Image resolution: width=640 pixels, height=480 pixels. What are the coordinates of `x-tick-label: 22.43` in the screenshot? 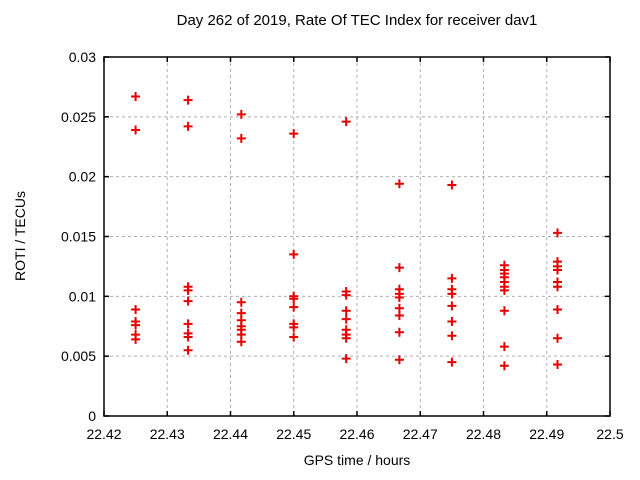 It's located at (167, 434).